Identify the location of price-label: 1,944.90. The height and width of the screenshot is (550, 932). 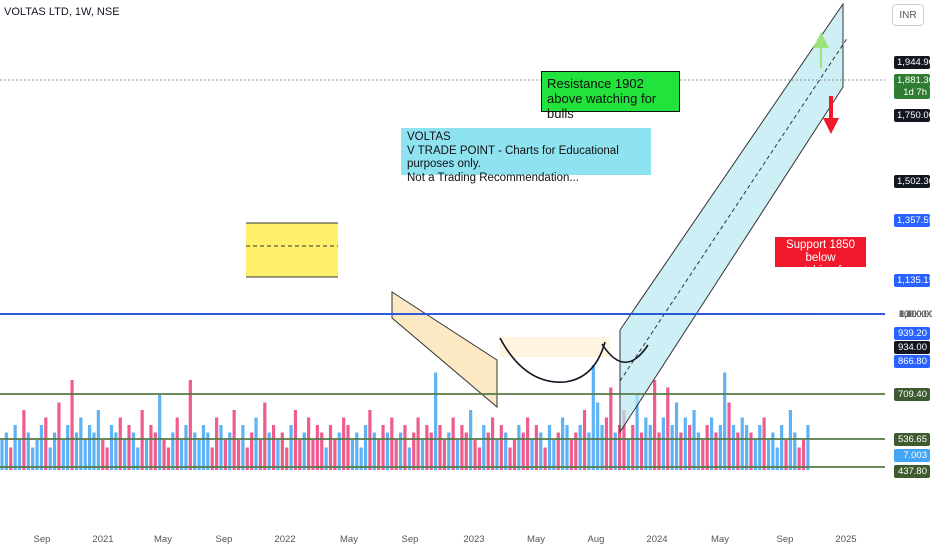
(913, 62).